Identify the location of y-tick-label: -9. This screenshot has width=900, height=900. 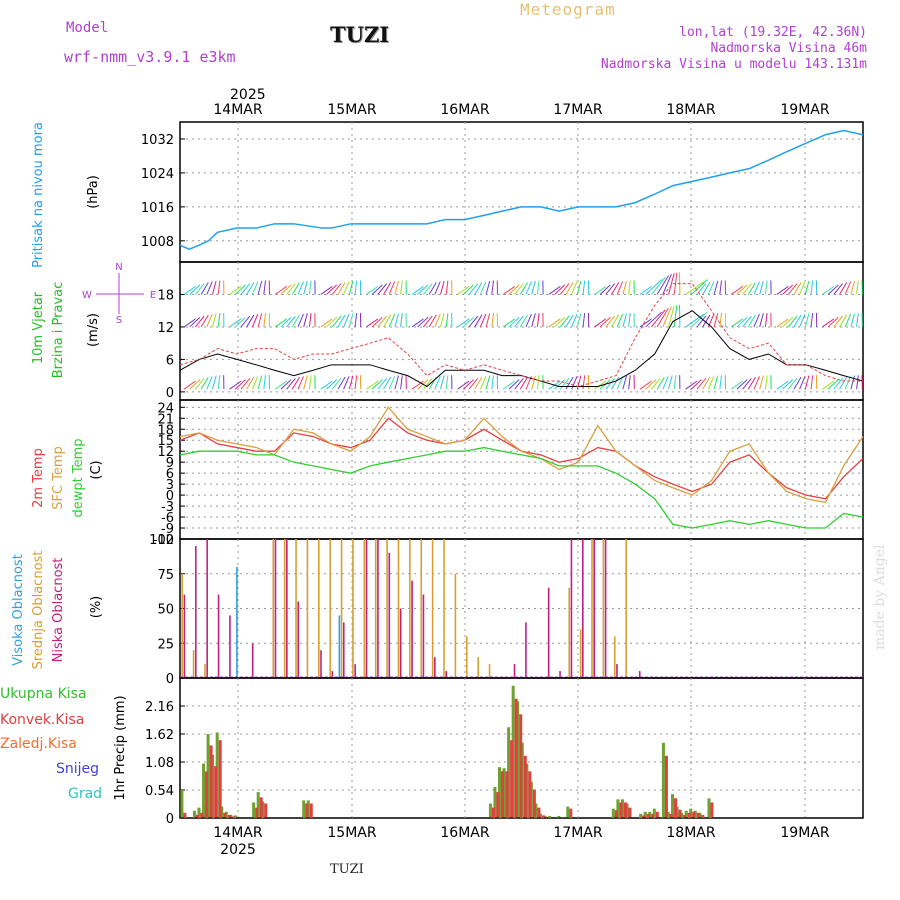
(167, 529).